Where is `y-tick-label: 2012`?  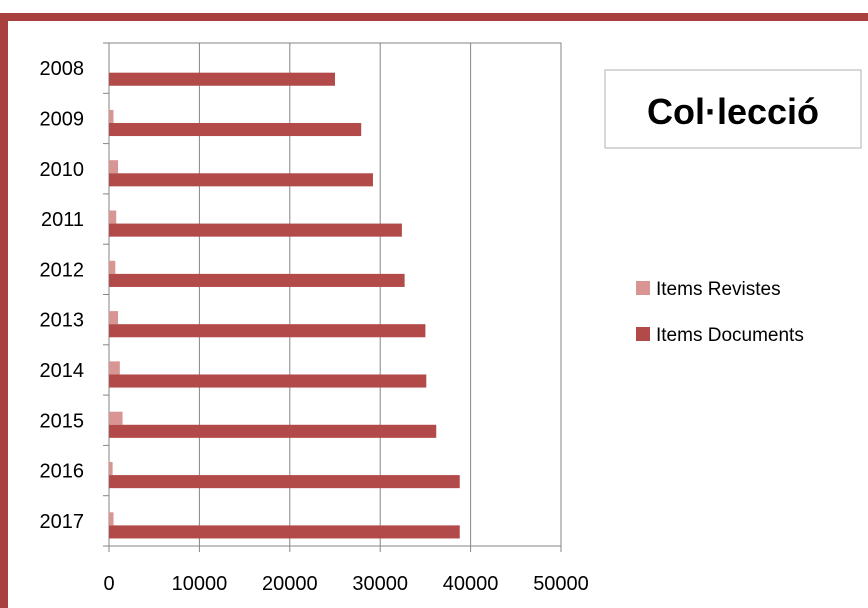 y-tick-label: 2012 is located at coordinates (62, 270).